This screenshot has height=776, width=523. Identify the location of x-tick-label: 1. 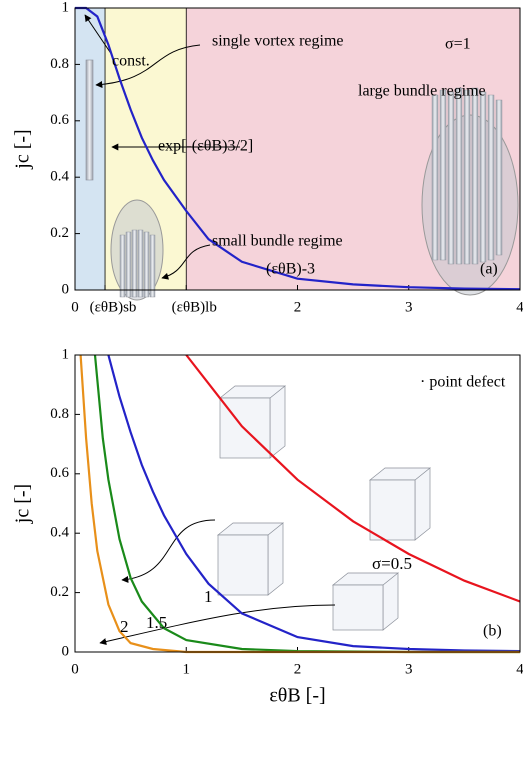
(187, 669).